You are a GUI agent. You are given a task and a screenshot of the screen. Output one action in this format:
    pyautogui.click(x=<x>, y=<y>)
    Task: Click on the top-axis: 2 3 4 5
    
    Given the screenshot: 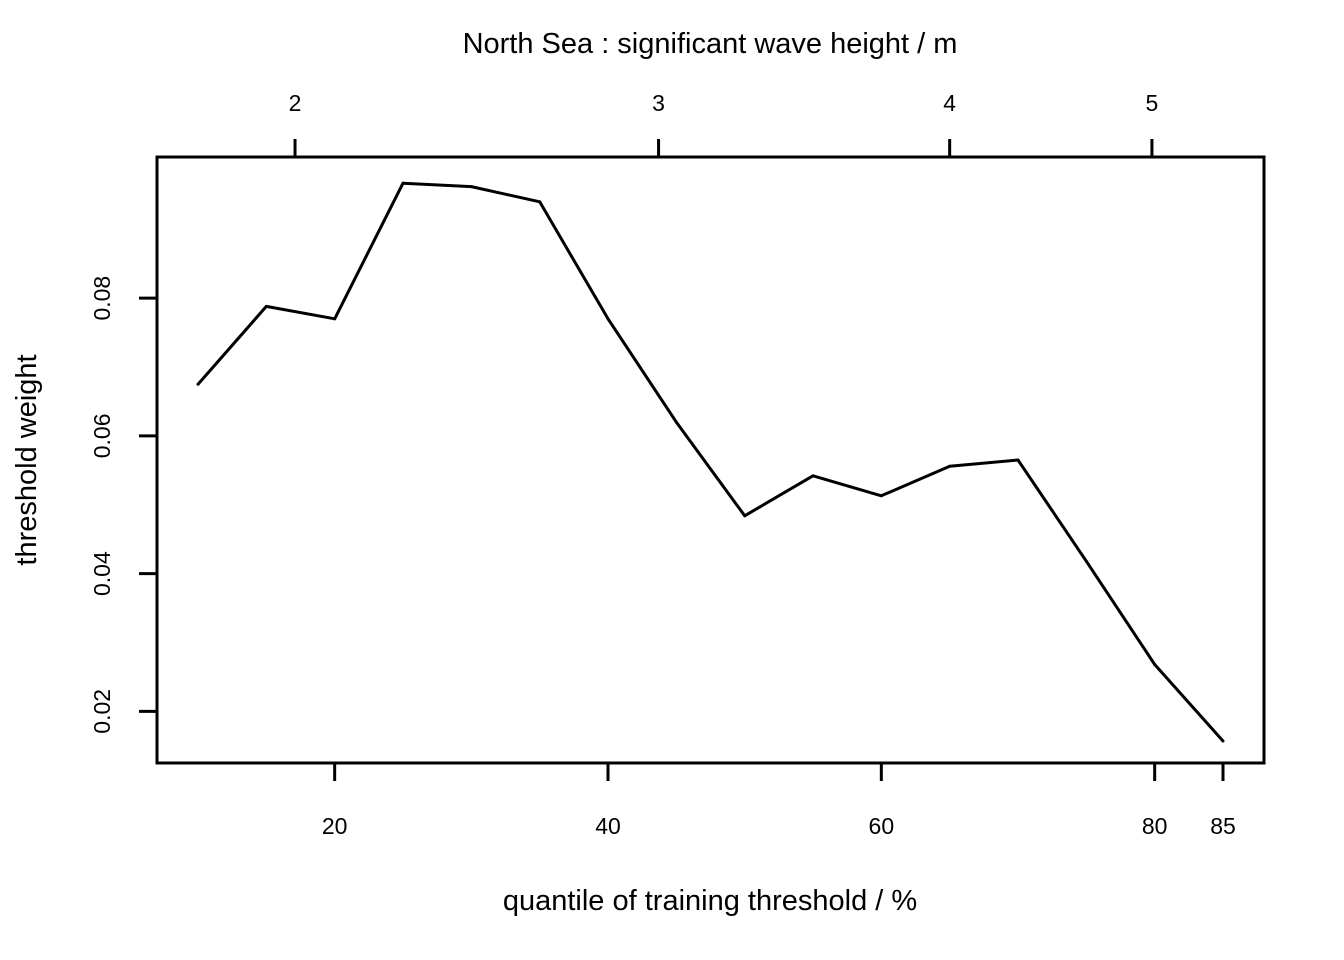 What is the action you would take?
    pyautogui.click(x=724, y=123)
    